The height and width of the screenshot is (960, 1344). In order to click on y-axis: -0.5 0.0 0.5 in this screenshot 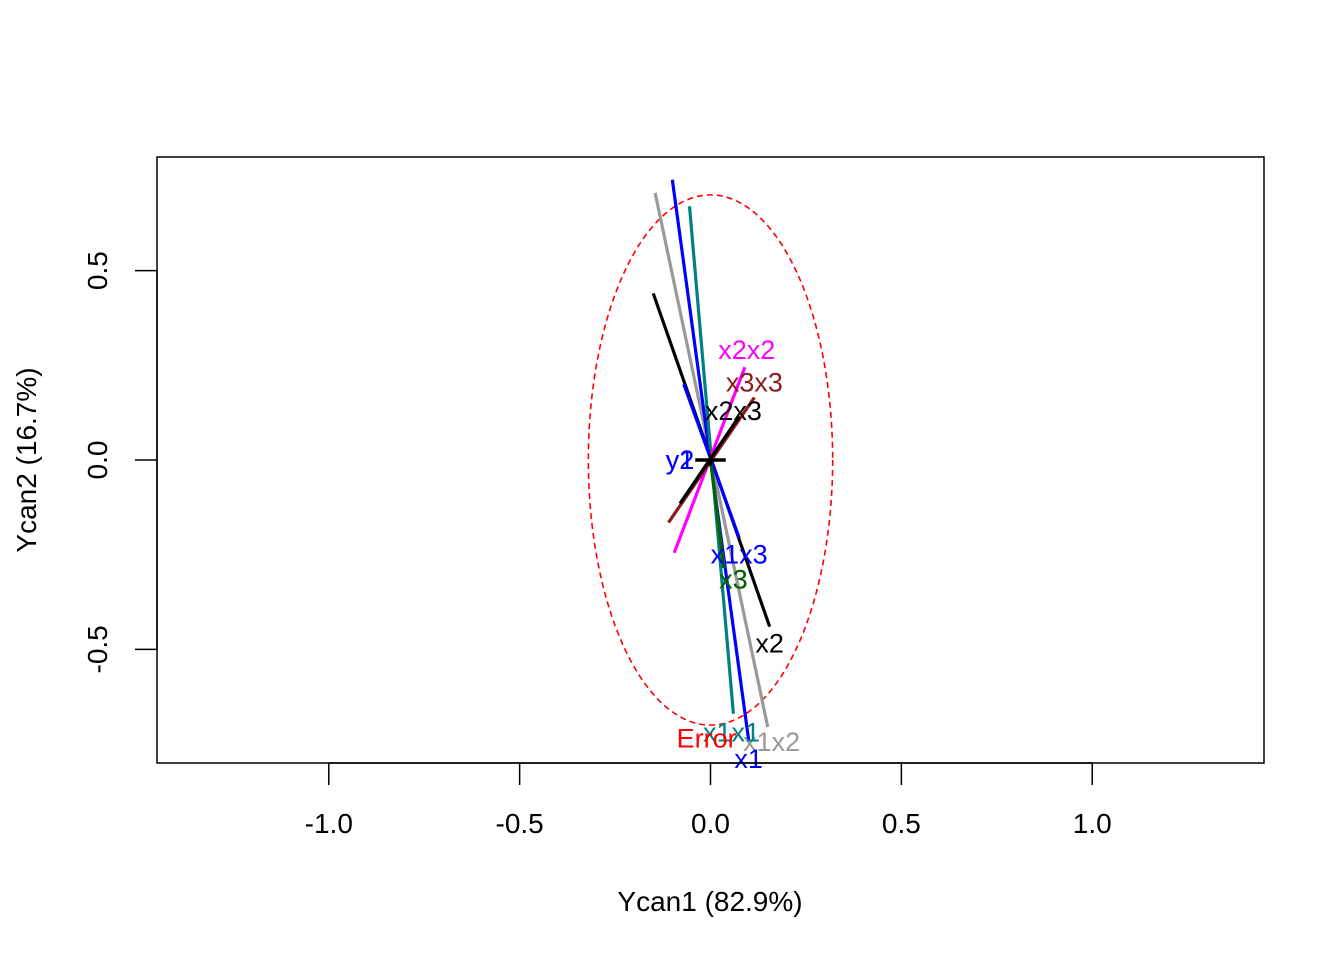, I will do `click(120, 462)`.